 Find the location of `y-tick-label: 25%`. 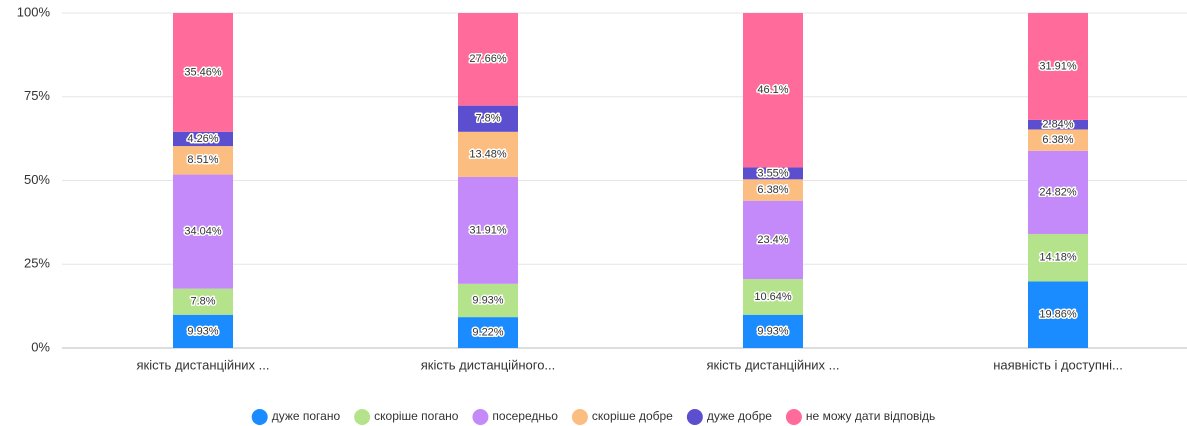

y-tick-label: 25% is located at coordinates (37, 263).